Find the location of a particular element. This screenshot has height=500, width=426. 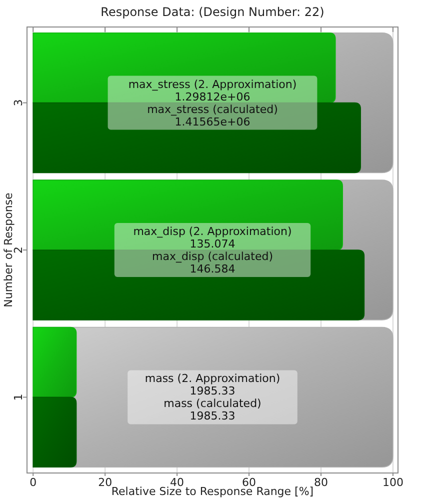

y-tick-label: 1 is located at coordinates (18, 397).